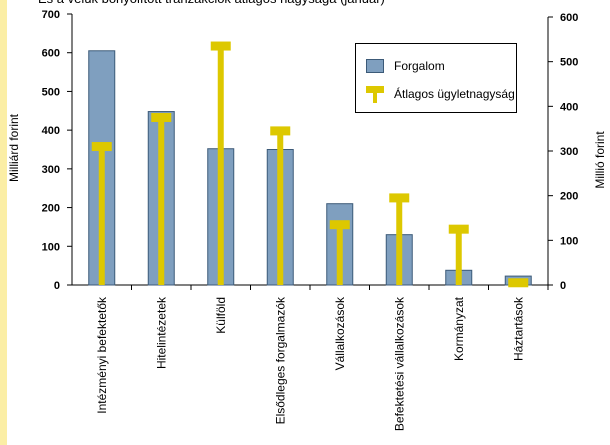 The width and height of the screenshot is (610, 445). Describe the element at coordinates (161, 332) in the screenshot. I see `x-axis-category-label: Hitelintézetek` at that location.